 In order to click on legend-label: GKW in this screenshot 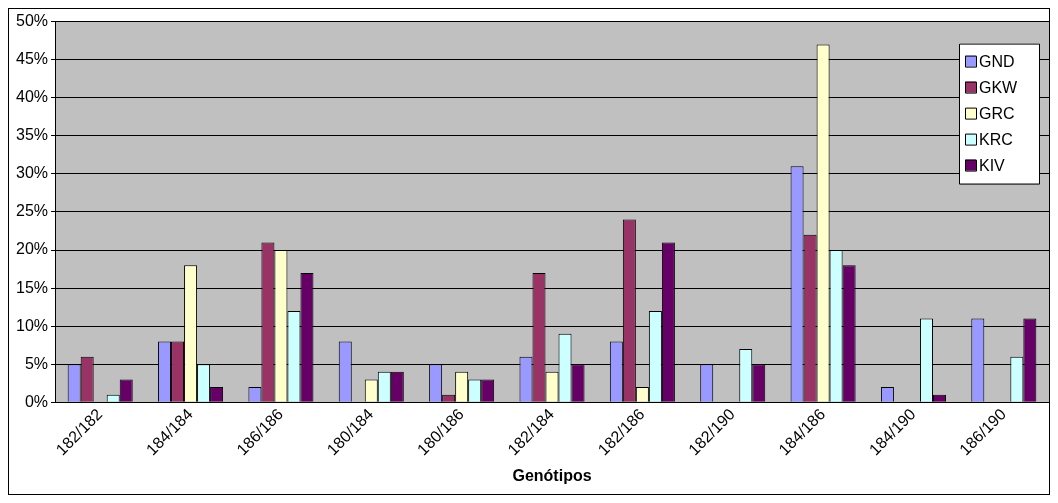, I will do `click(999, 88)`.